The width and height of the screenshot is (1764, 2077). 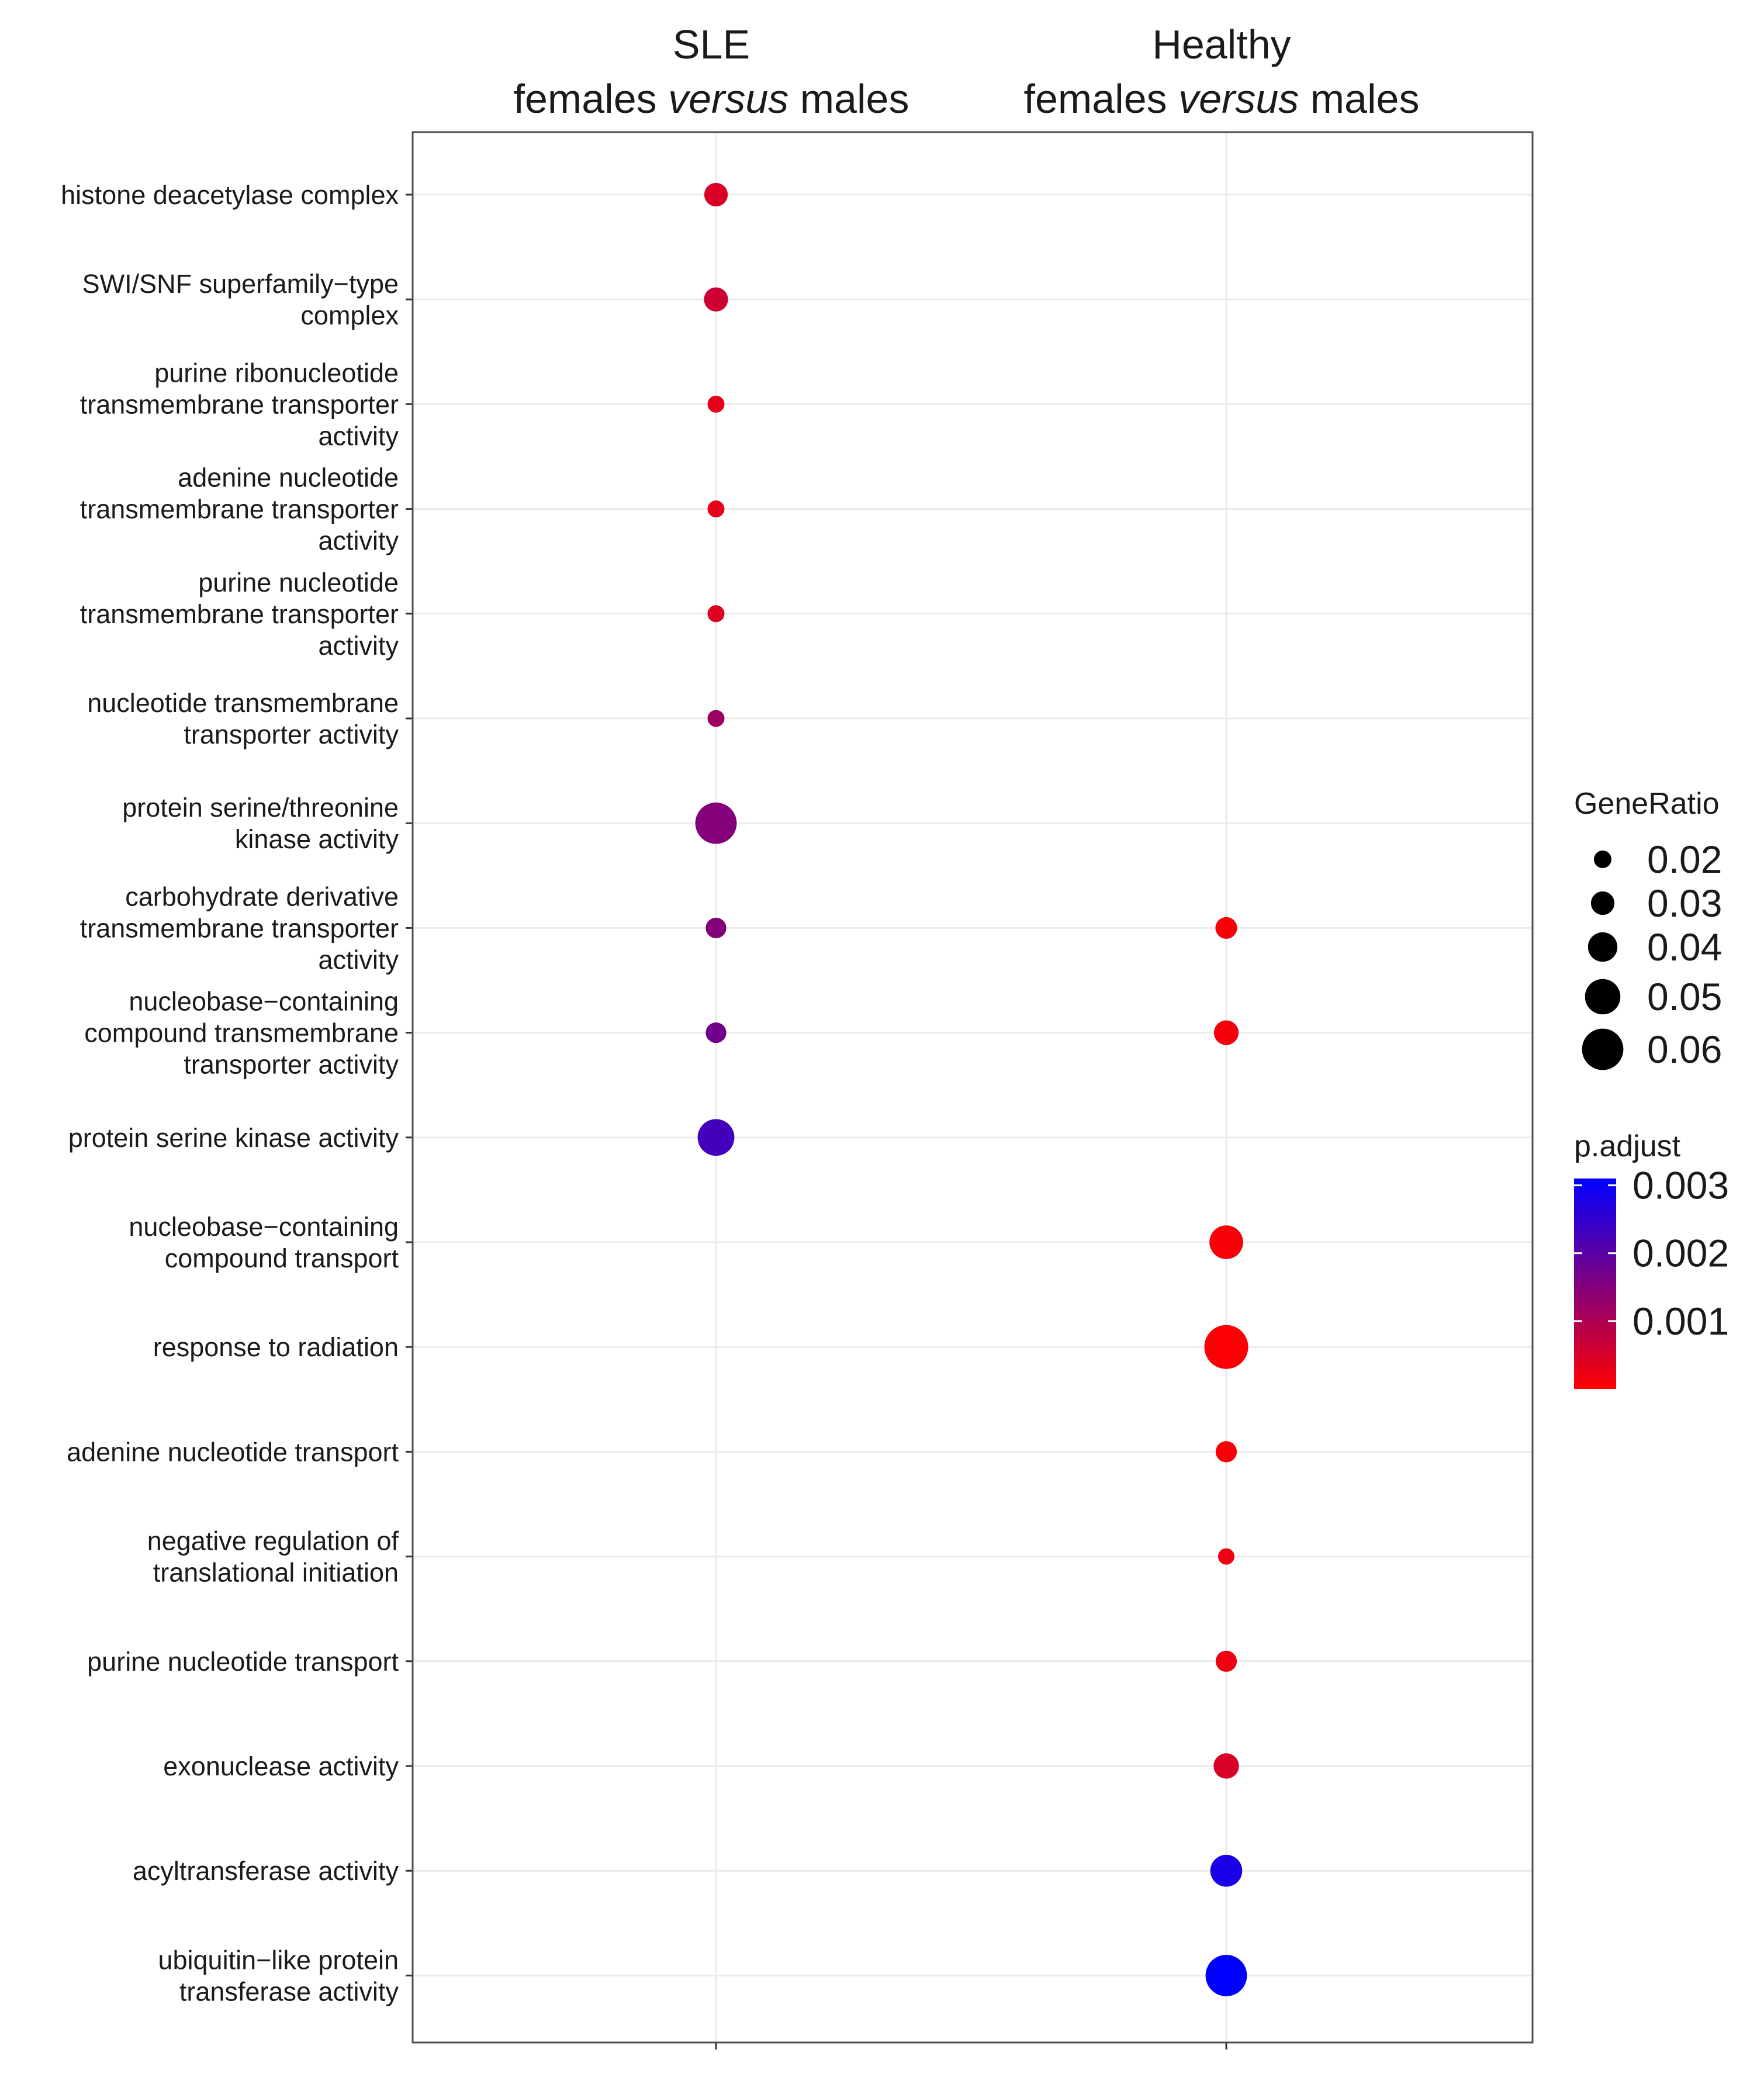 I want to click on y-tick-label: histone deacetylase complex, so click(x=230, y=195).